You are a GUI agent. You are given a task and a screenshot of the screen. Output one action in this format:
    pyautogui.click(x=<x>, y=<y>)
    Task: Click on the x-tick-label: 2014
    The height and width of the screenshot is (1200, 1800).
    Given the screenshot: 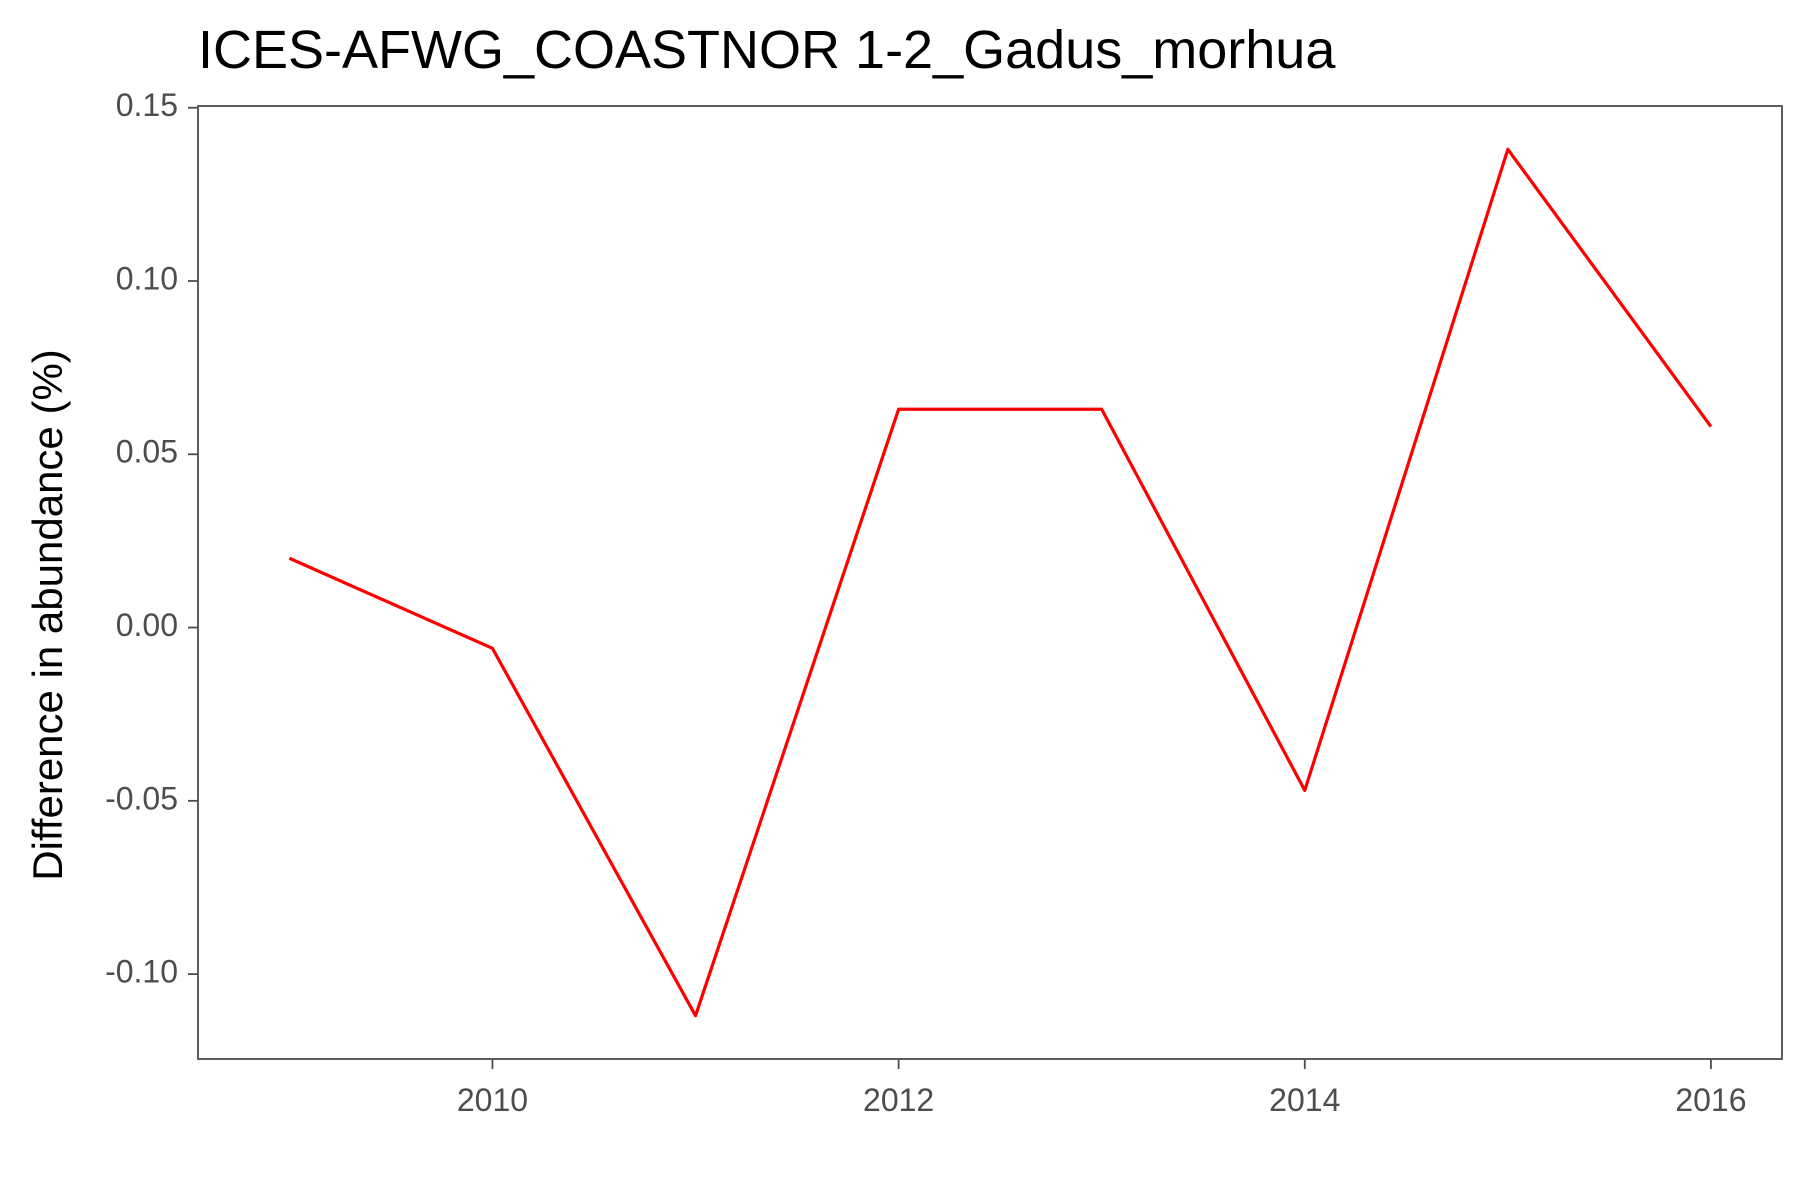 What is the action you would take?
    pyautogui.click(x=1304, y=1100)
    